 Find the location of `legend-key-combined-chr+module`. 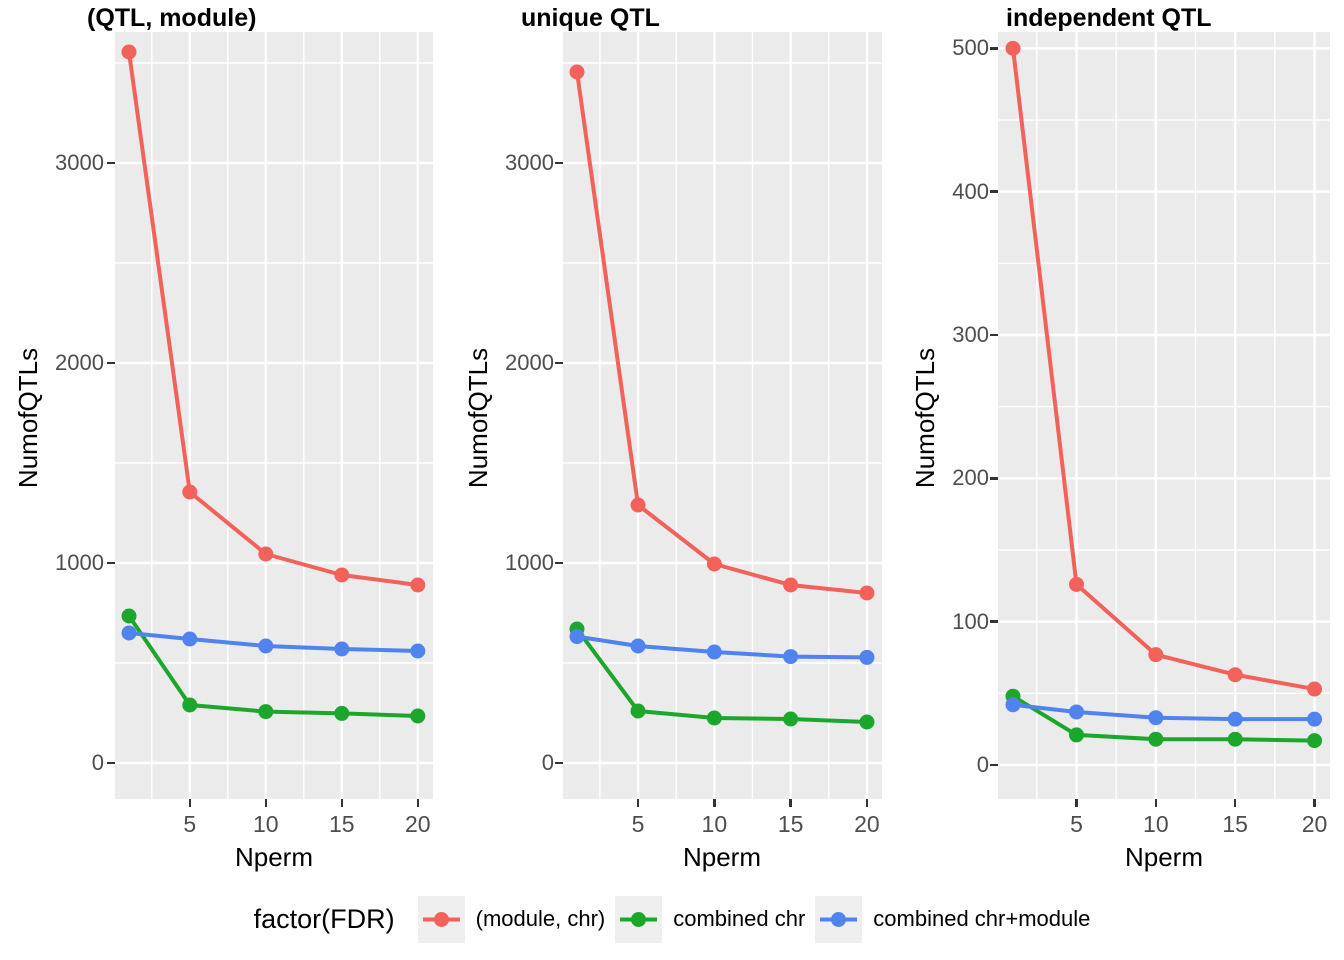

legend-key-combined-chr+module is located at coordinates (839, 919).